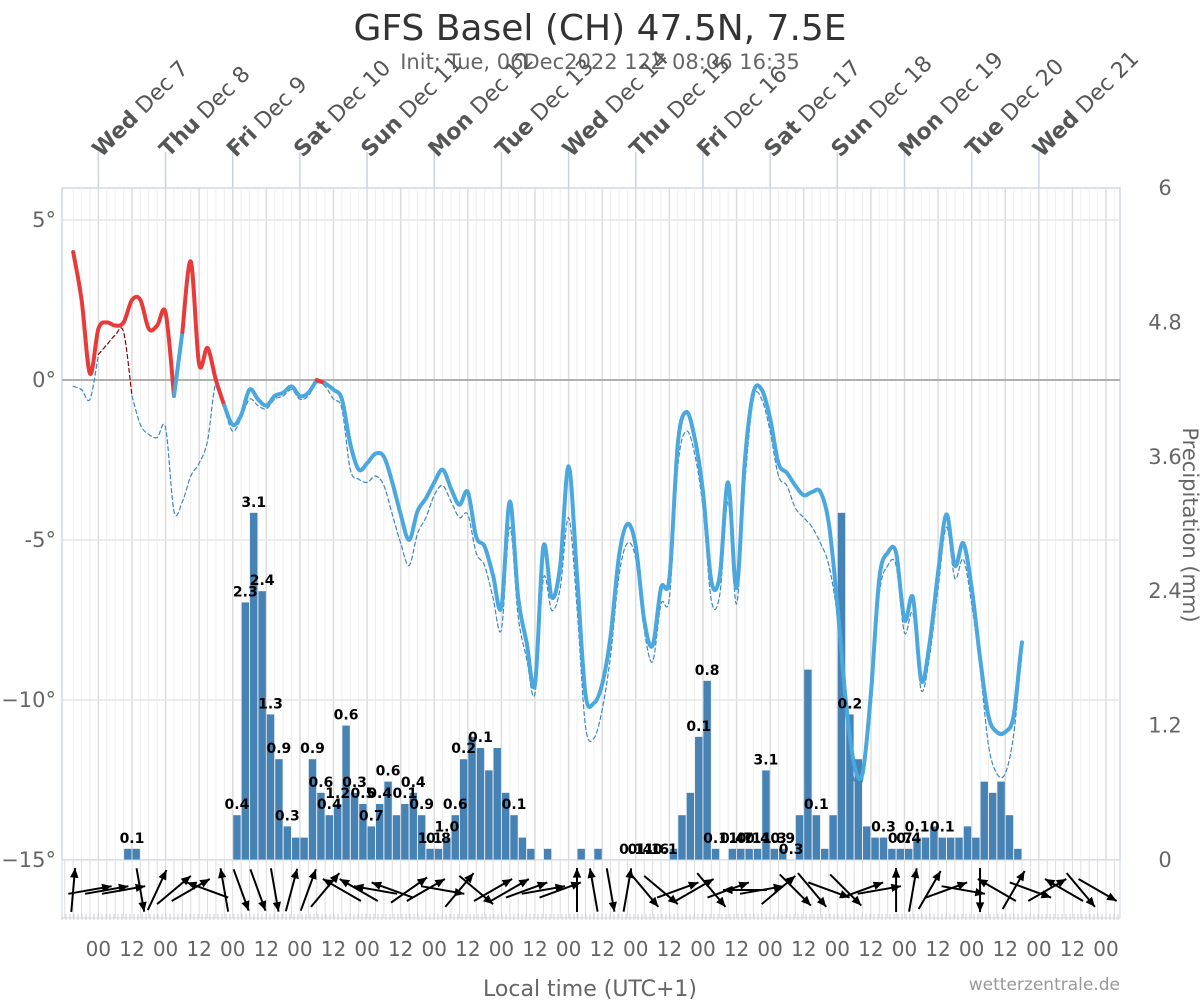 The height and width of the screenshot is (1004, 1200). Describe the element at coordinates (85, 377) in the screenshot. I see `dewpoint-line-below-zero` at that location.